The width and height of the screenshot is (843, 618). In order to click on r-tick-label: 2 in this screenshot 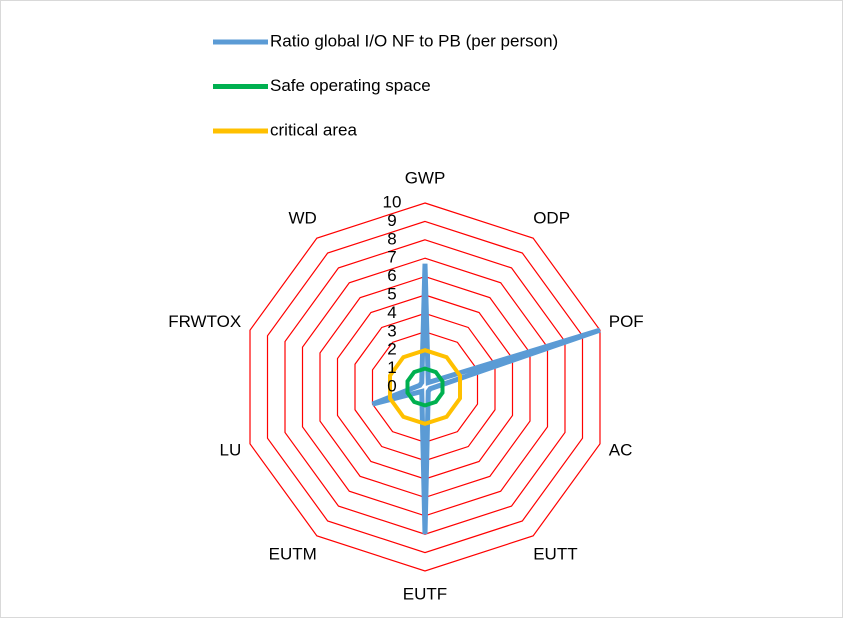, I will do `click(391, 349)`.